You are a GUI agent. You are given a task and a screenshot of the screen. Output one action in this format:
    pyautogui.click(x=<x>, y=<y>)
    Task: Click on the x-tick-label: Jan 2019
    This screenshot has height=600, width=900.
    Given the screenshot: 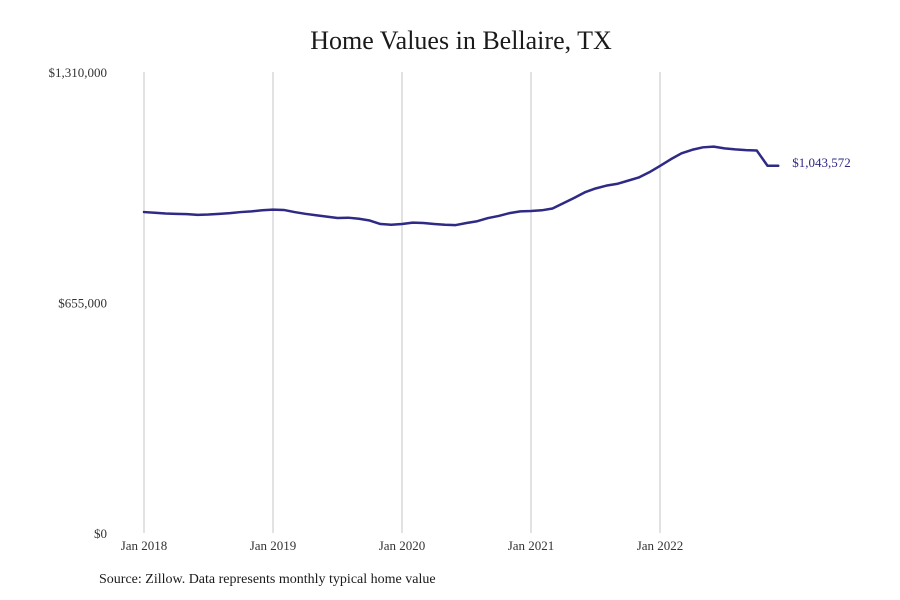 What is the action you would take?
    pyautogui.click(x=273, y=545)
    